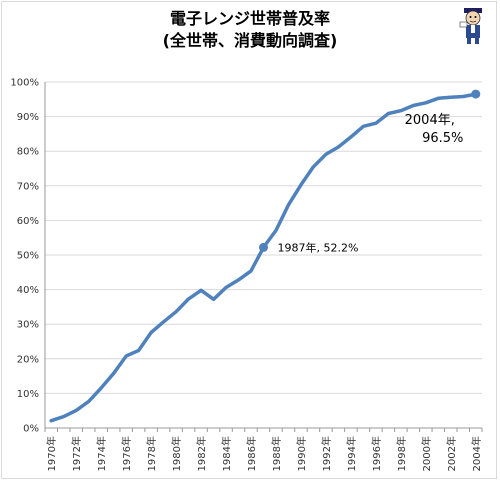 This screenshot has height=482, width=500. Describe the element at coordinates (28, 152) in the screenshot. I see `y-tick-label: 80%` at that location.